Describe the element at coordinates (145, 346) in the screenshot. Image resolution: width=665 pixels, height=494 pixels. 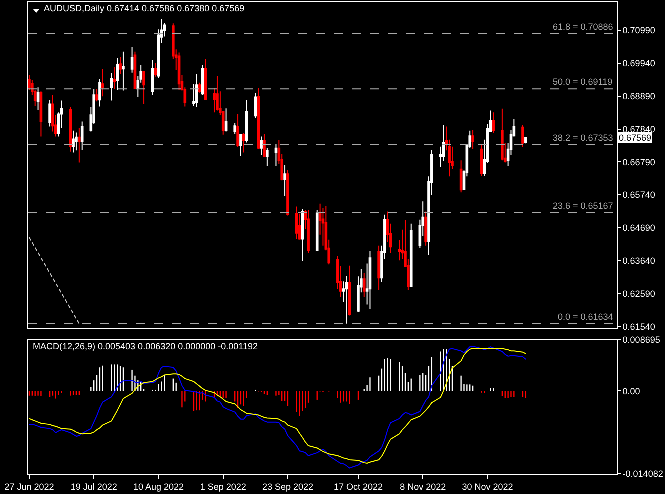
I see `chart-title: MACD(12,26,9) 0.005403 0.006320 0.000000 -0.001192` at that location.